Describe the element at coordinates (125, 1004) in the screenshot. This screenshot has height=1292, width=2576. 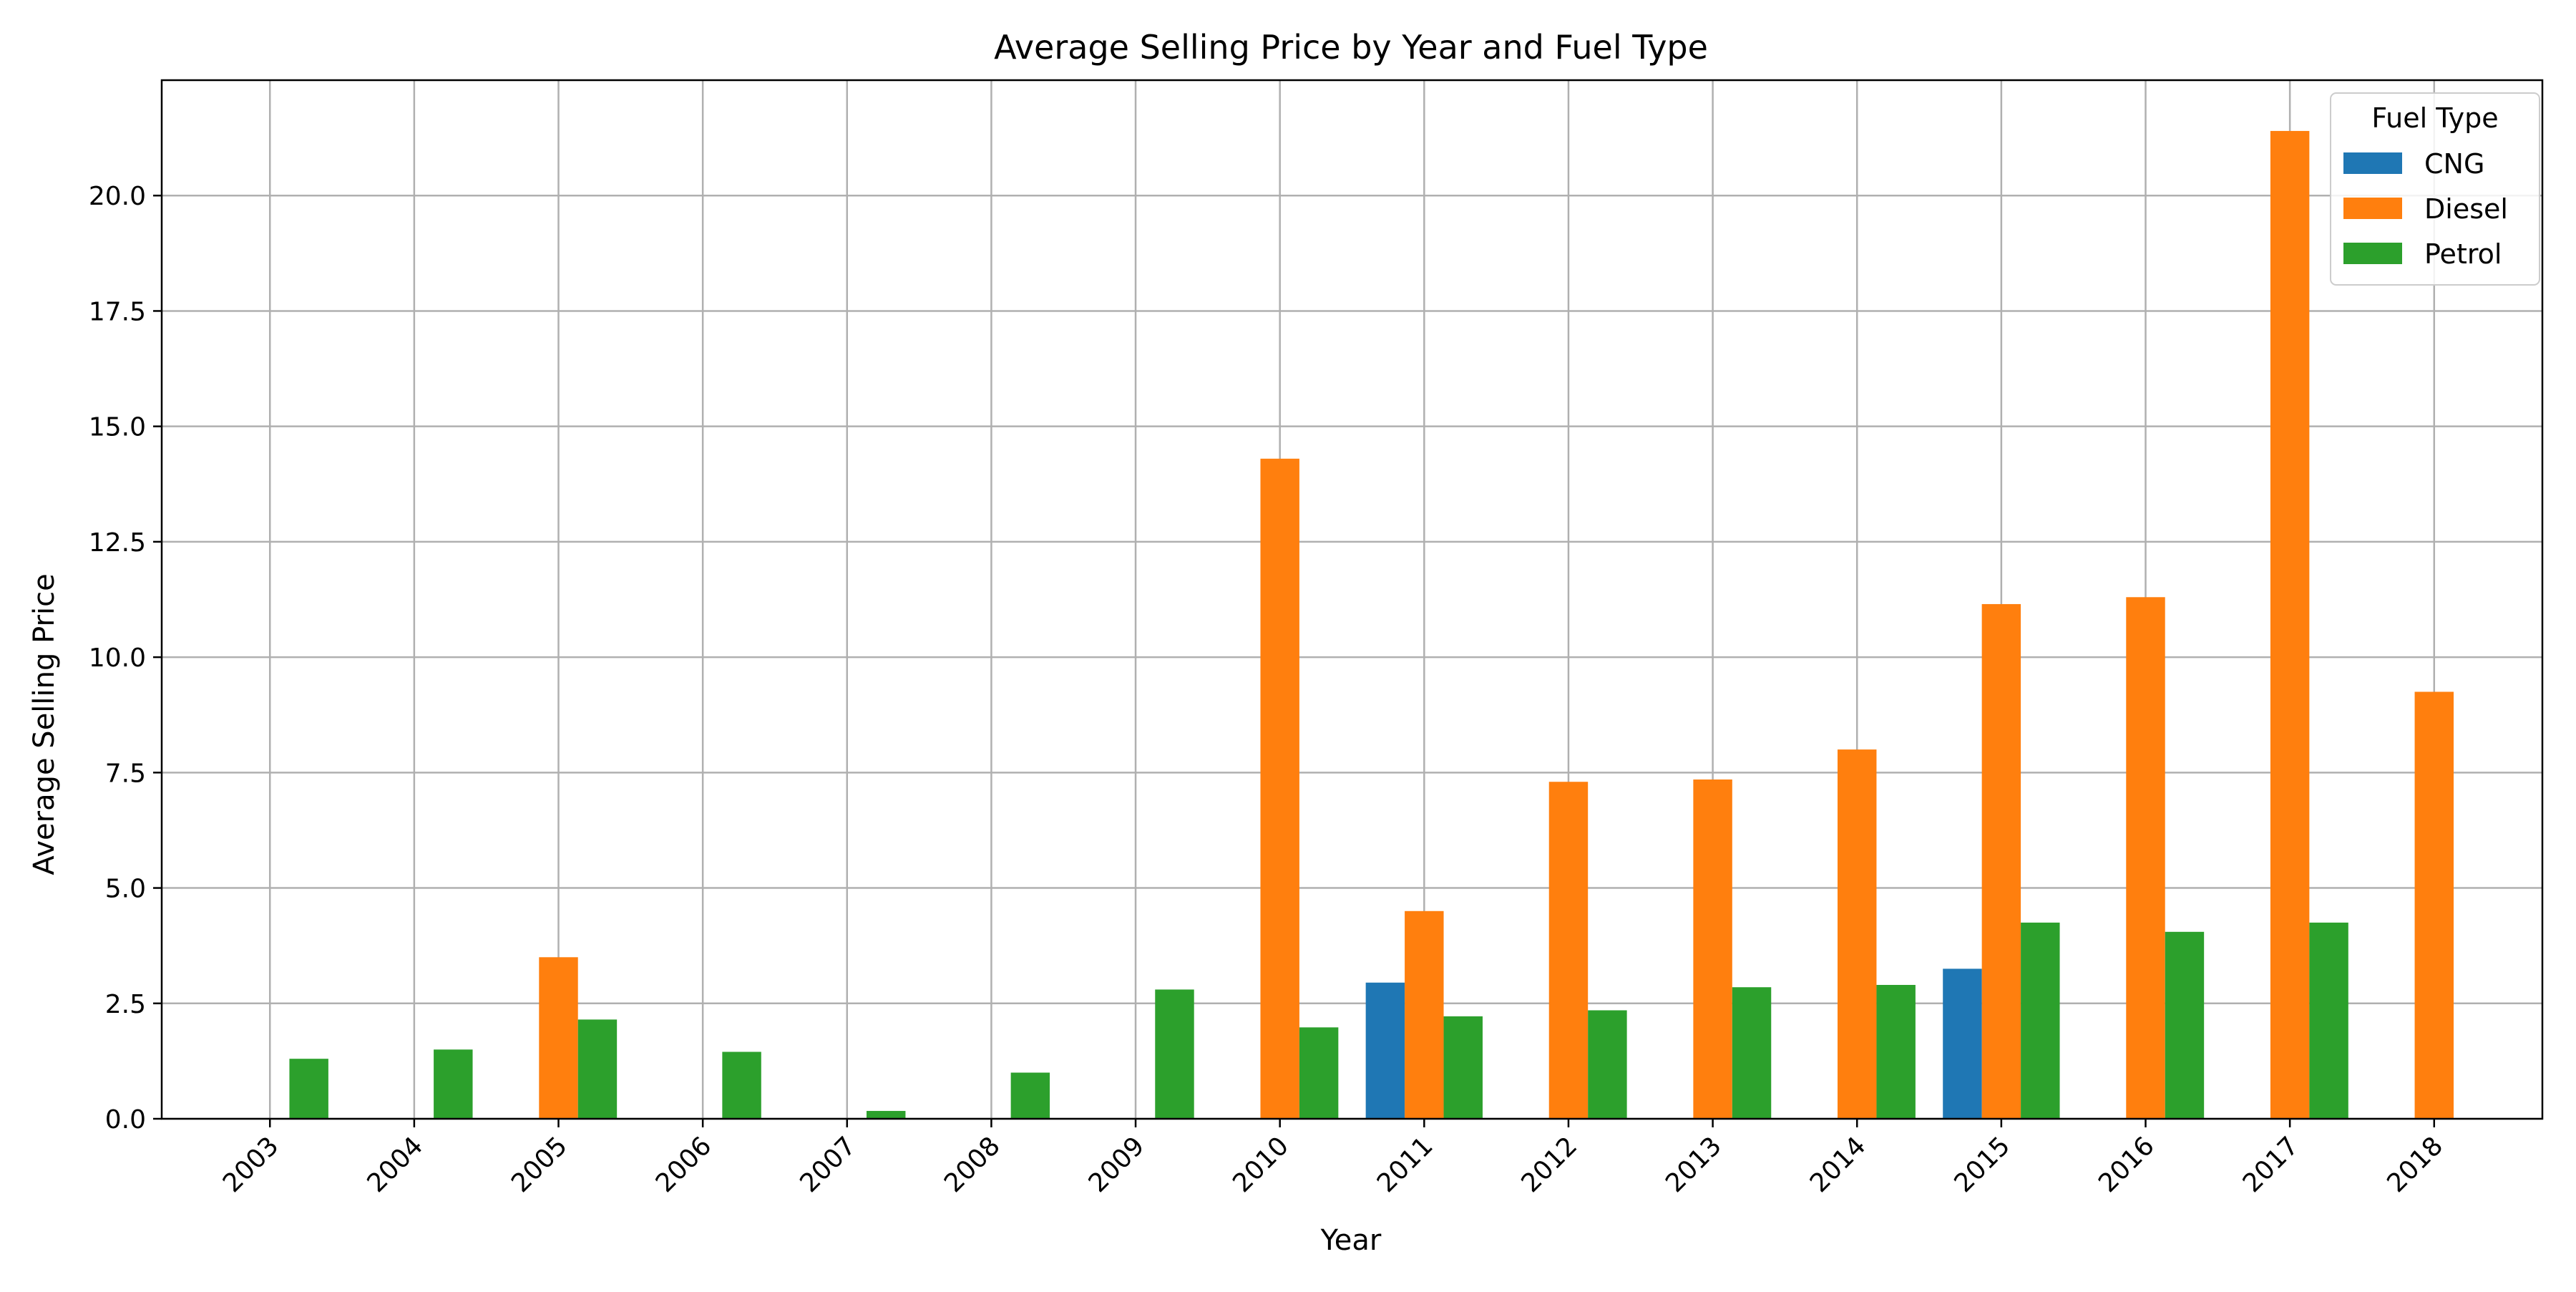
I see `y-tick-label: 2.5` at that location.